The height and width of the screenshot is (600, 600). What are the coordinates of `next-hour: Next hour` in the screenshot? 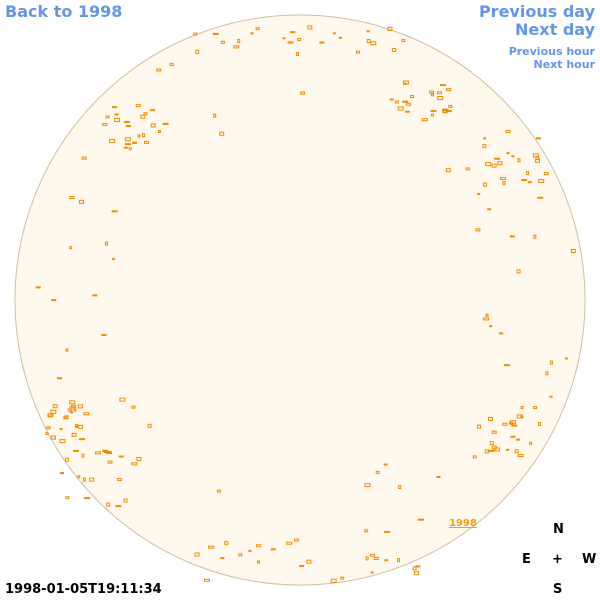 It's located at (564, 64).